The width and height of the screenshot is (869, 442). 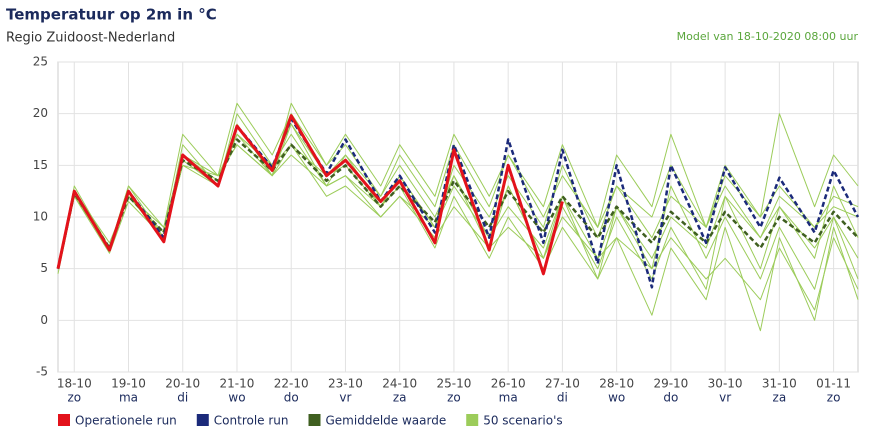 I want to click on x-tick-label: 25-10, so click(x=453, y=384).